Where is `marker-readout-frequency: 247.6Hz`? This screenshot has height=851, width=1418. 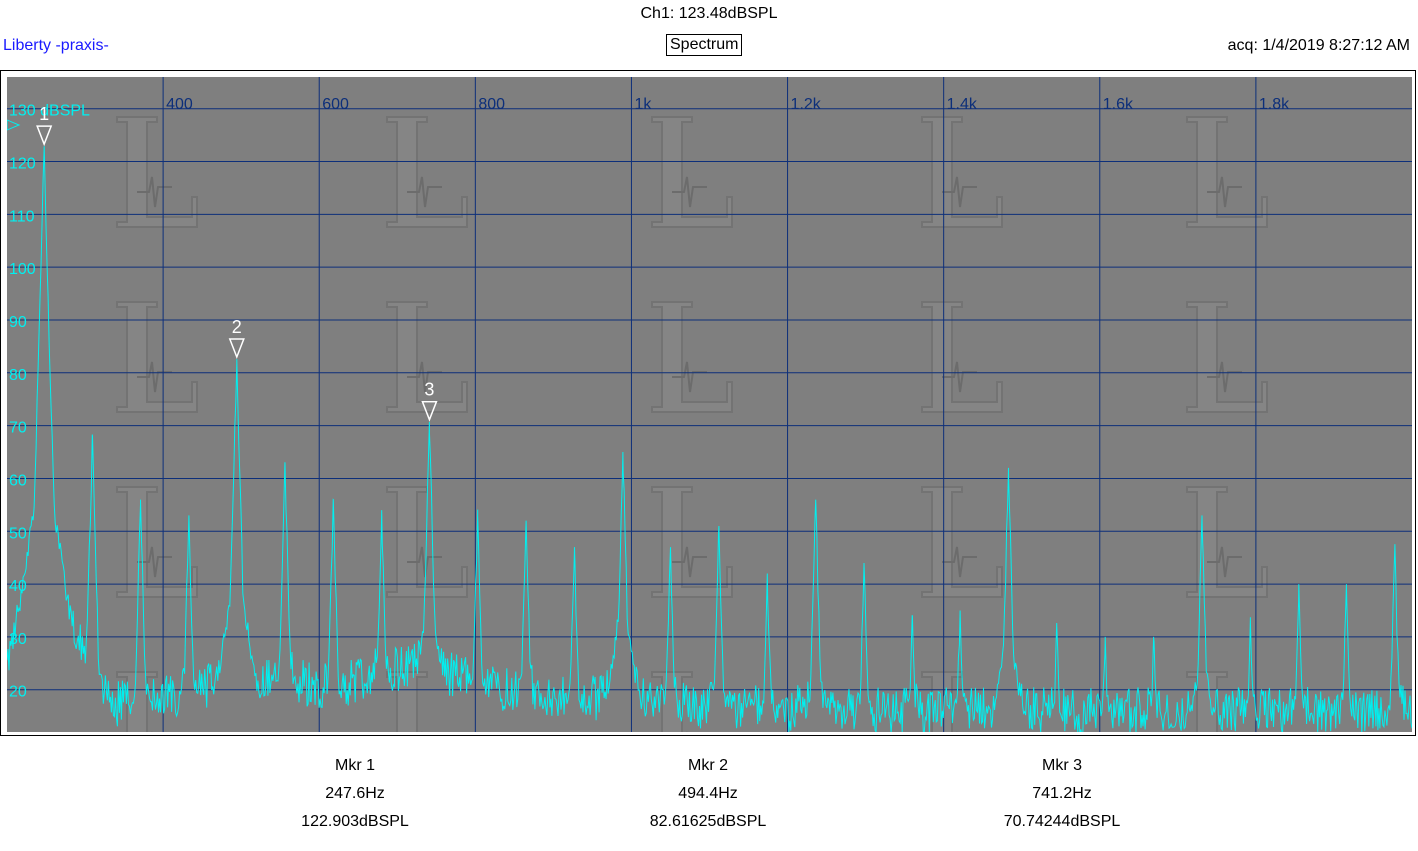 marker-readout-frequency: 247.6Hz is located at coordinates (355, 793).